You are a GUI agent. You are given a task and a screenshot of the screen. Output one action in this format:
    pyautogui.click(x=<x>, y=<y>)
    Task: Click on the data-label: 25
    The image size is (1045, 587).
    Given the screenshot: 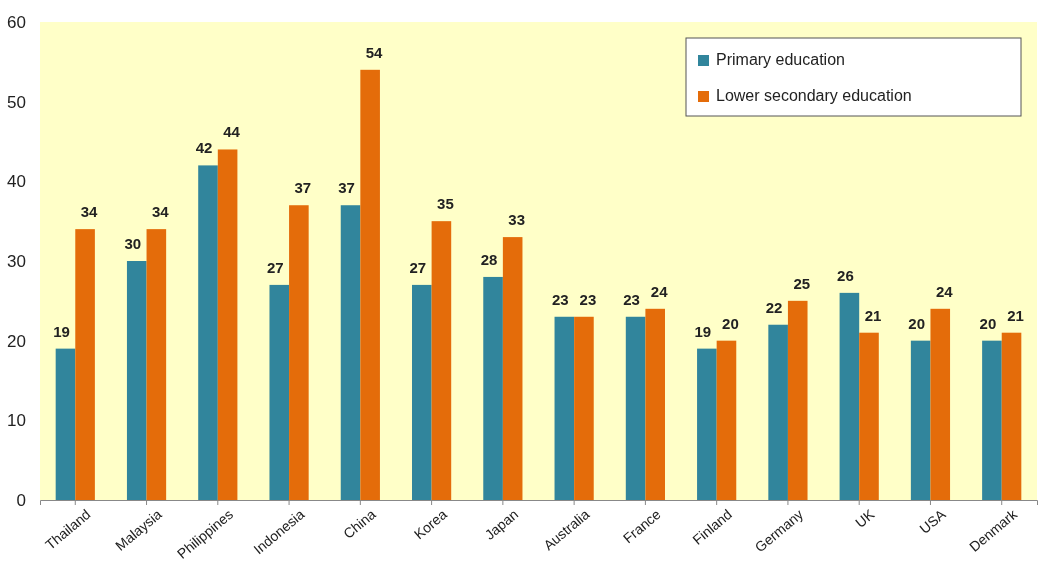 What is the action you would take?
    pyautogui.click(x=802, y=283)
    